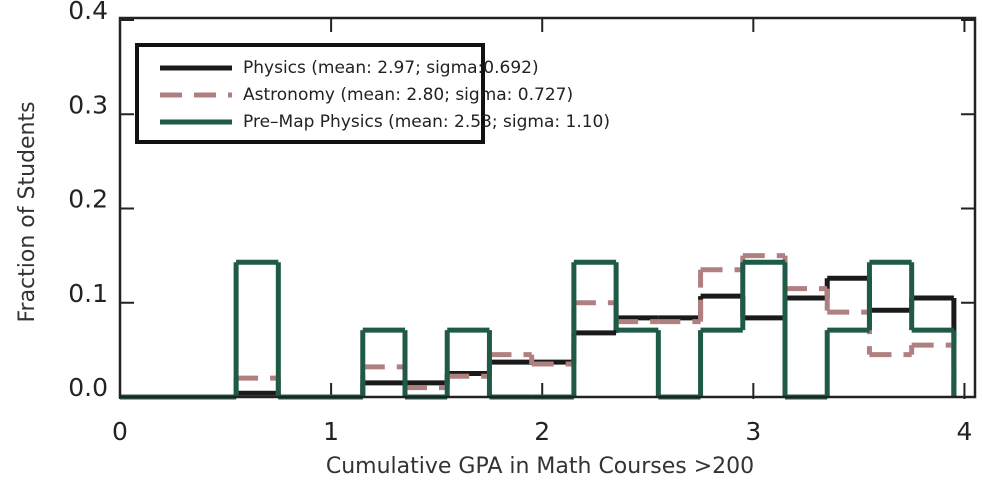  What do you see at coordinates (753, 431) in the screenshot?
I see `x-tick-label: 3` at bounding box center [753, 431].